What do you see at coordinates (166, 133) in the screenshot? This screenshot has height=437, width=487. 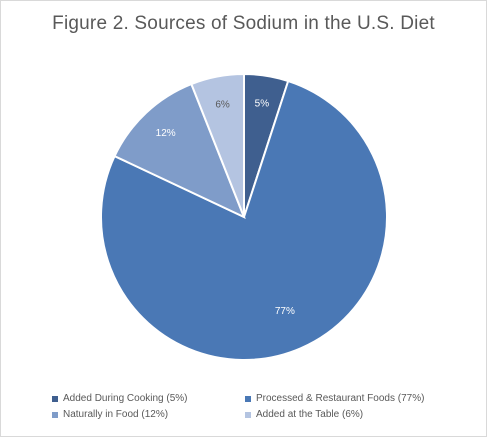 I see `data-label-naturally-in-food: 12%` at bounding box center [166, 133].